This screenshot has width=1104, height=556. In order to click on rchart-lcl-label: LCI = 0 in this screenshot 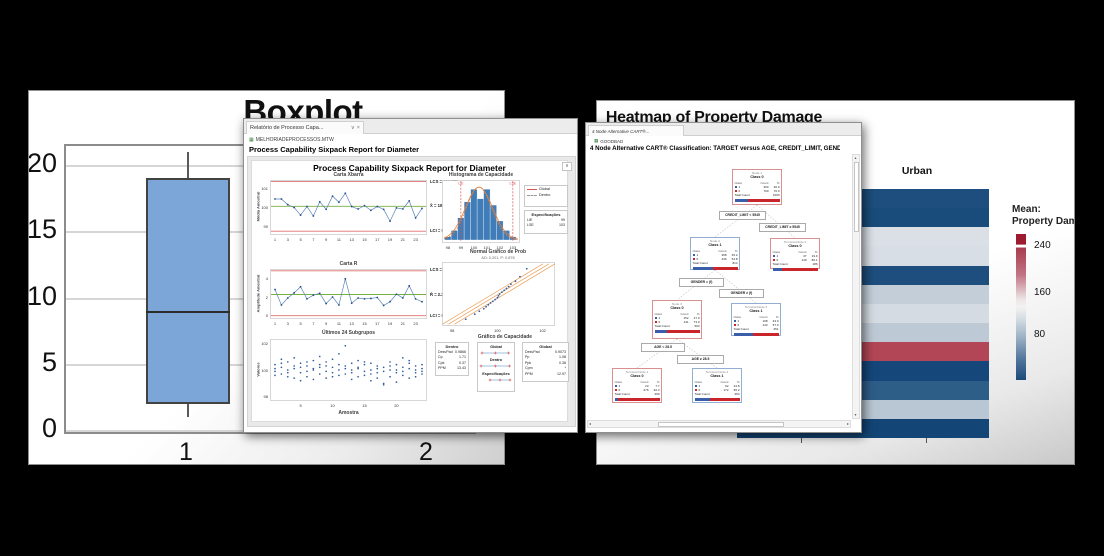, I will do `click(437, 315)`.